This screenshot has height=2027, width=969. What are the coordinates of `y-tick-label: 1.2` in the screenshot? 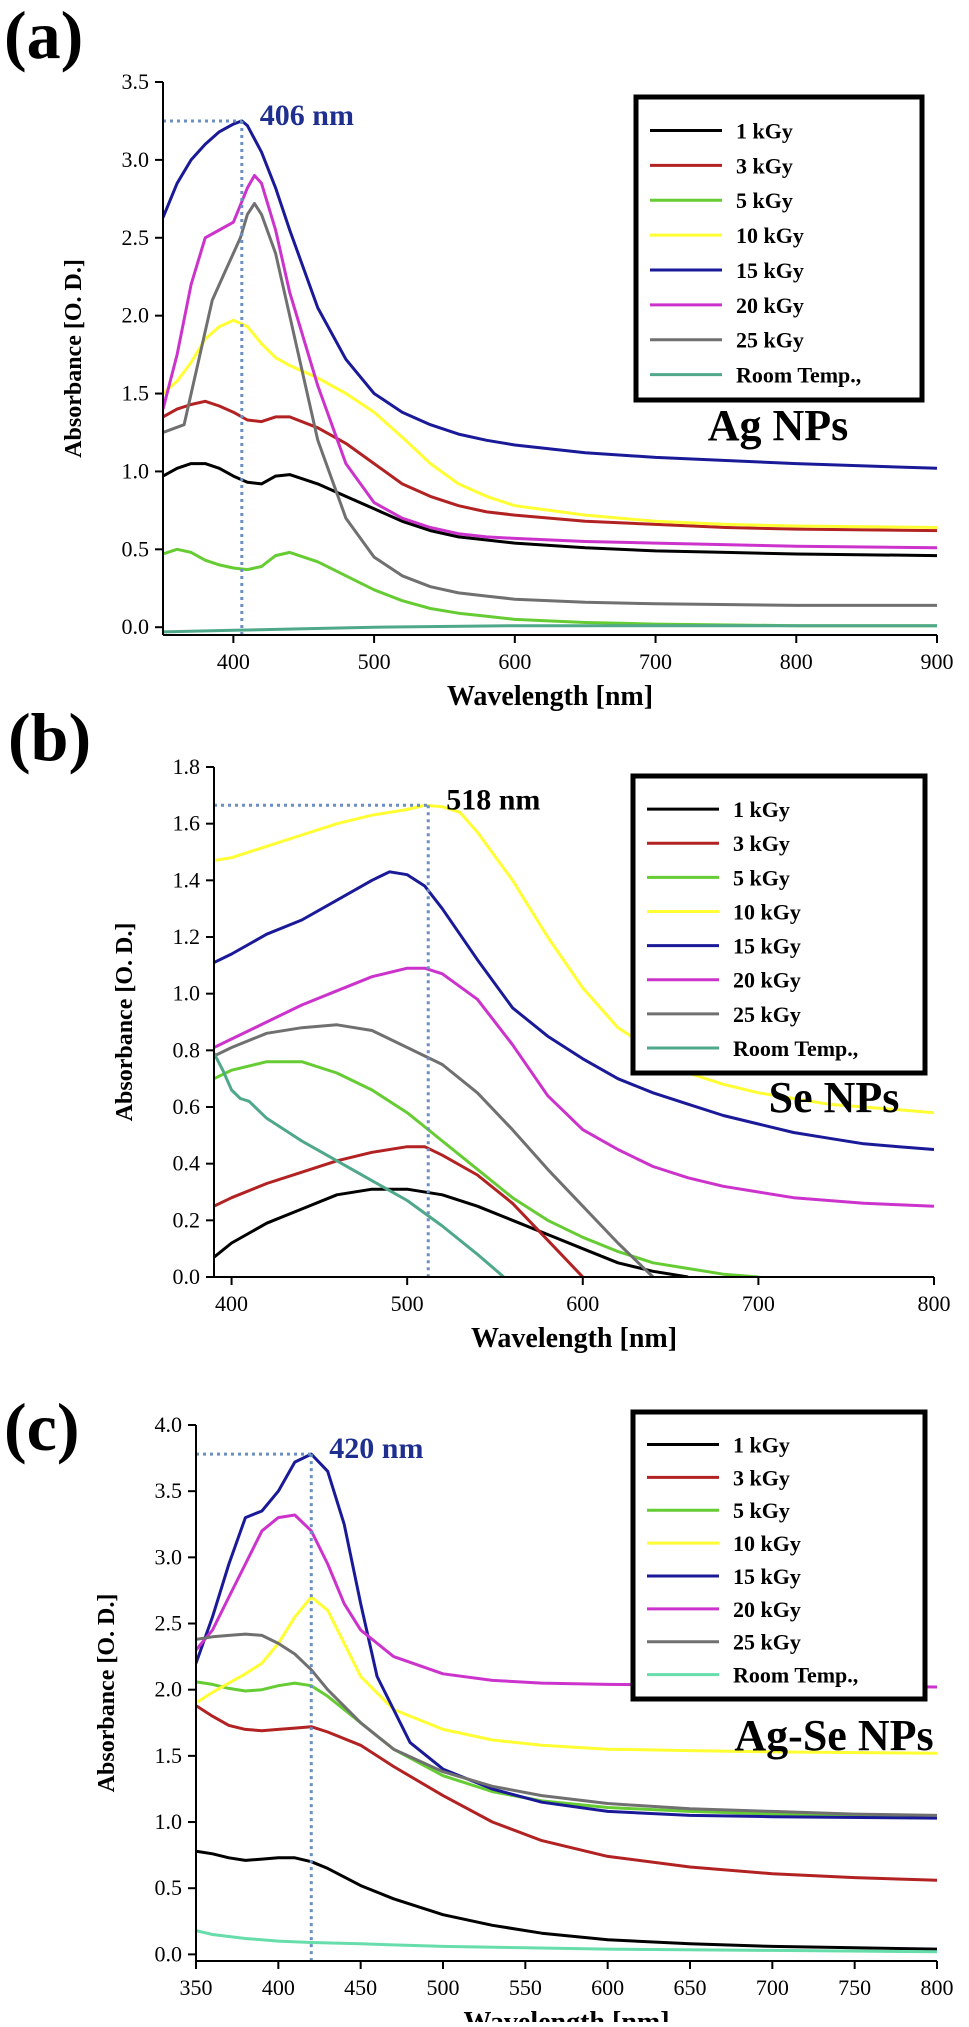 It's located at (187, 936).